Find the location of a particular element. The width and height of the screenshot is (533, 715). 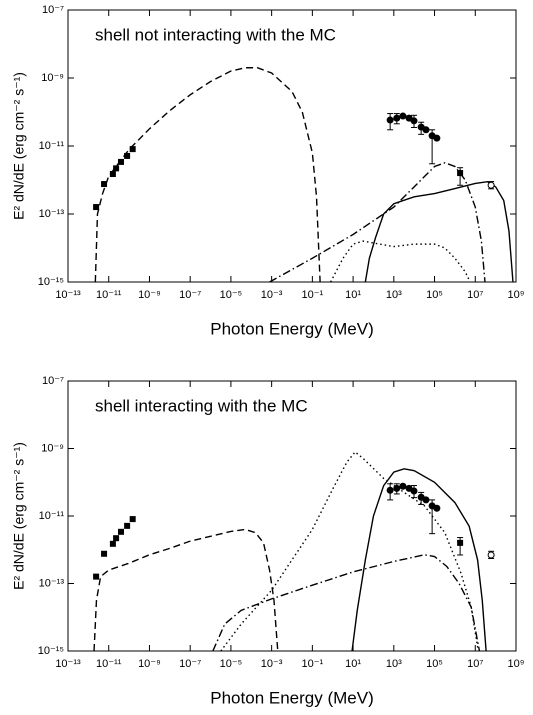

annotation: shell interacting with the MC is located at coordinates (201, 405).